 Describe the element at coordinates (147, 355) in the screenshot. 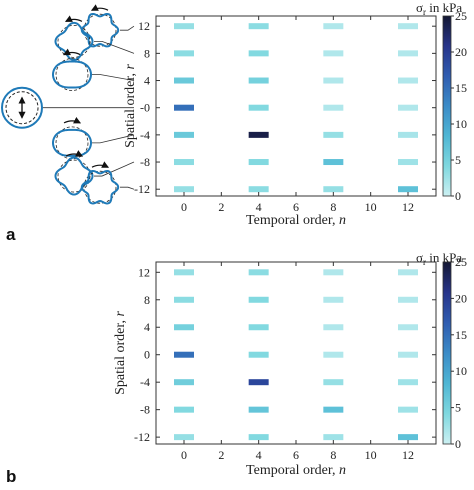

I see `y-tick-label: 0` at that location.